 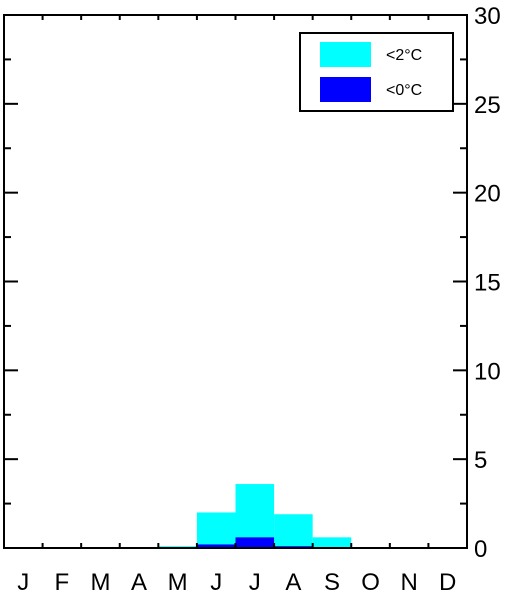 What do you see at coordinates (487, 16) in the screenshot?
I see `y-tick-label: 30` at bounding box center [487, 16].